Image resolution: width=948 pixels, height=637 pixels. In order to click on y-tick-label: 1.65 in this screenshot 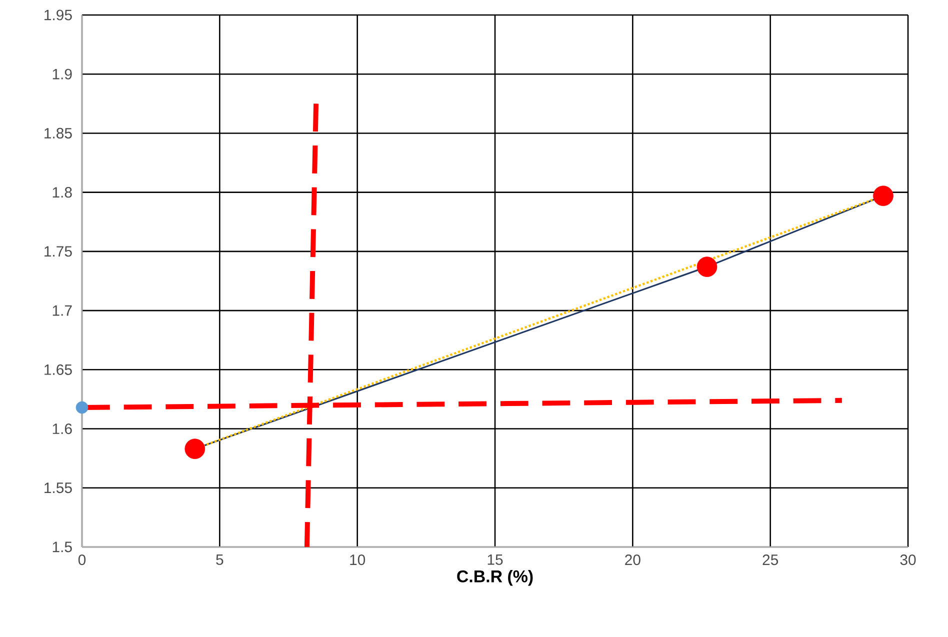, I will do `click(58, 369)`.